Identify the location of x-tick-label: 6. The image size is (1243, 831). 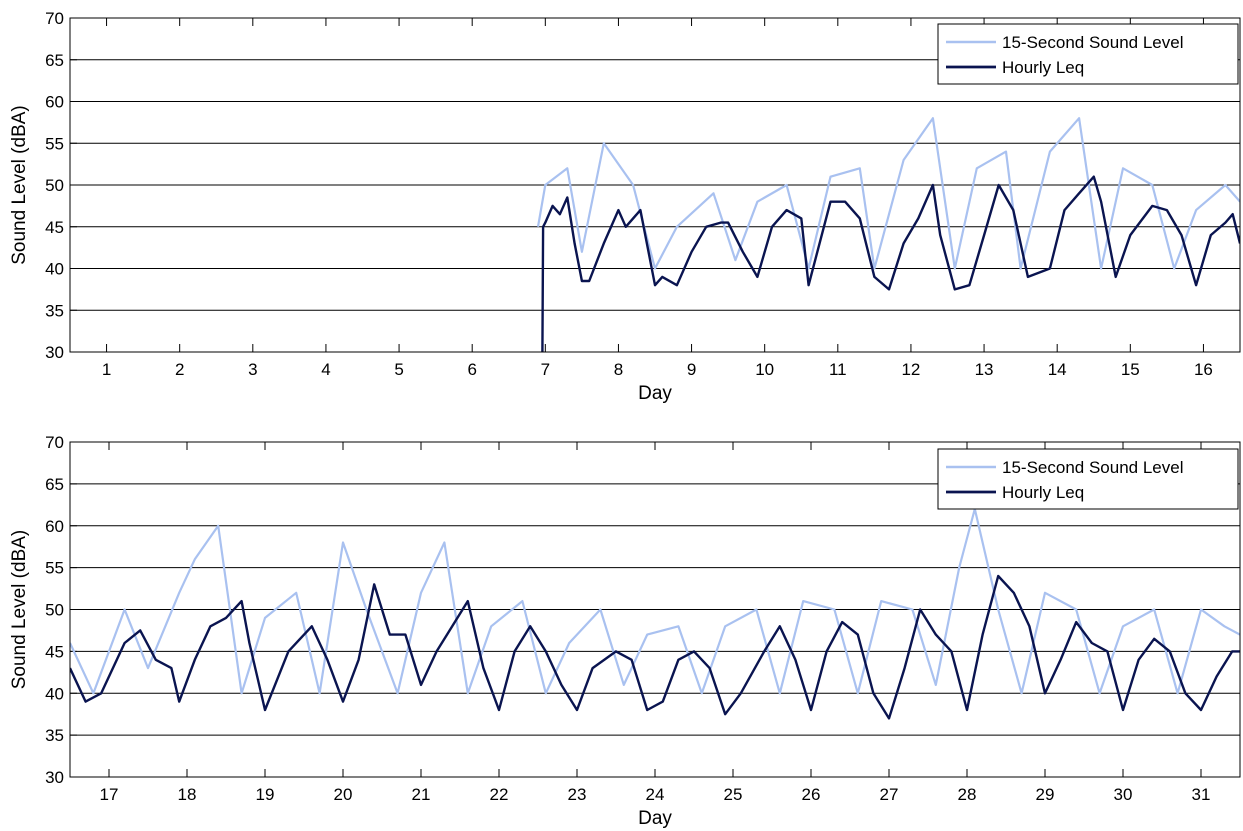
(471, 369).